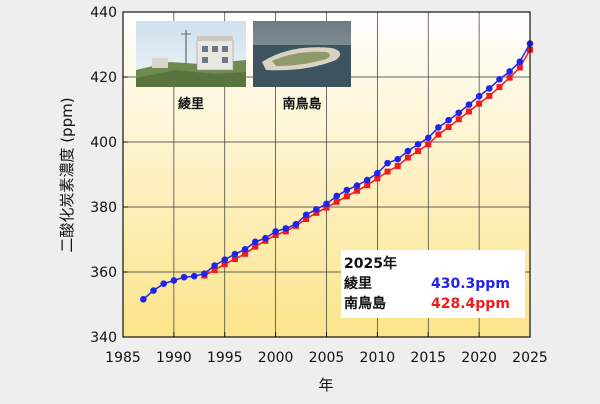 The width and height of the screenshot is (600, 404). I want to click on y-tick-label: 380, so click(103, 208).